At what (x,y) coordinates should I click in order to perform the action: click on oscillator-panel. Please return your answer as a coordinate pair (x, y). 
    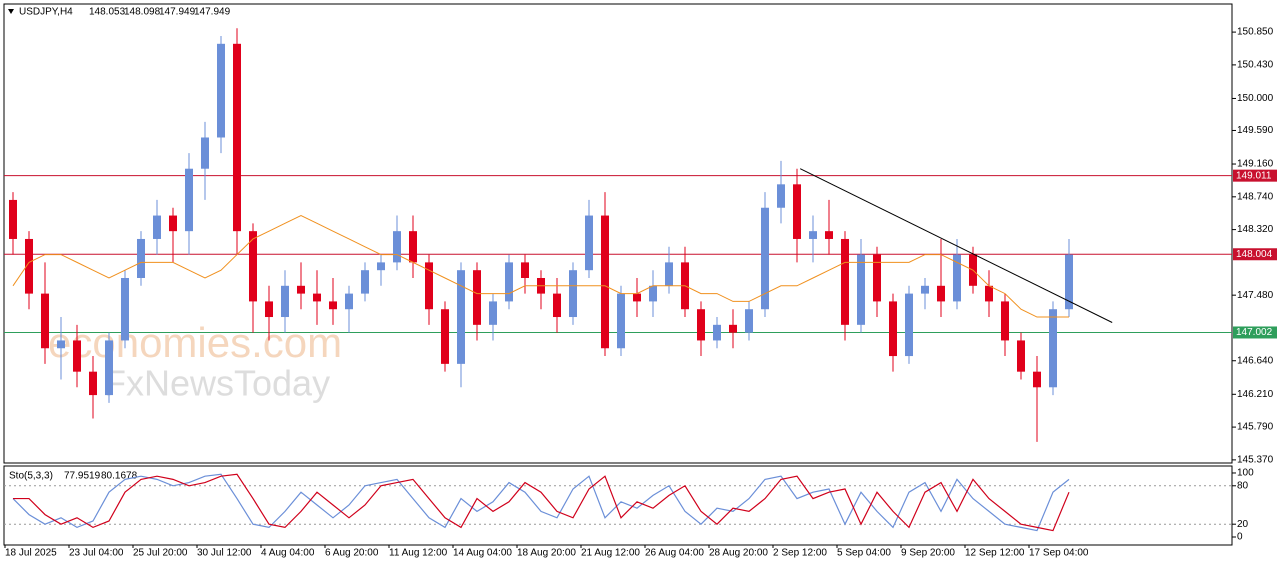
    Looking at the image, I should click on (618, 505).